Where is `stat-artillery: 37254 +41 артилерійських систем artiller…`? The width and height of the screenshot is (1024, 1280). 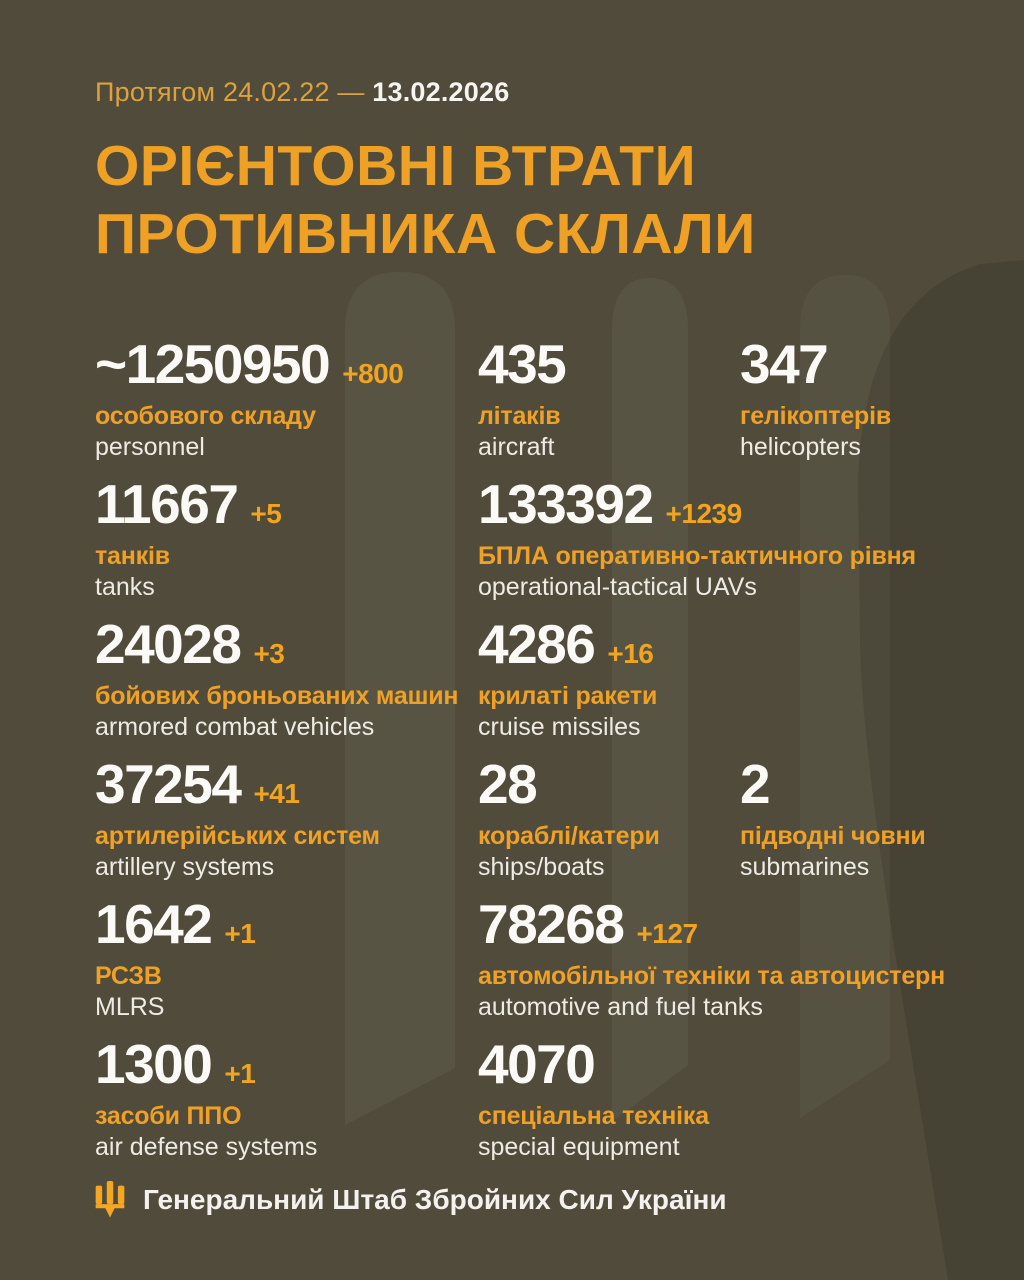 stat-artillery: 37254 +41 артилерійських систем artiller… is located at coordinates (286, 819).